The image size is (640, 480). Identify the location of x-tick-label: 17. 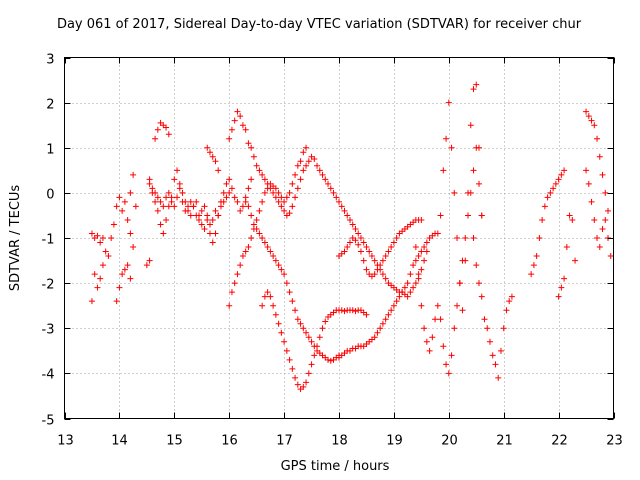
(284, 441).